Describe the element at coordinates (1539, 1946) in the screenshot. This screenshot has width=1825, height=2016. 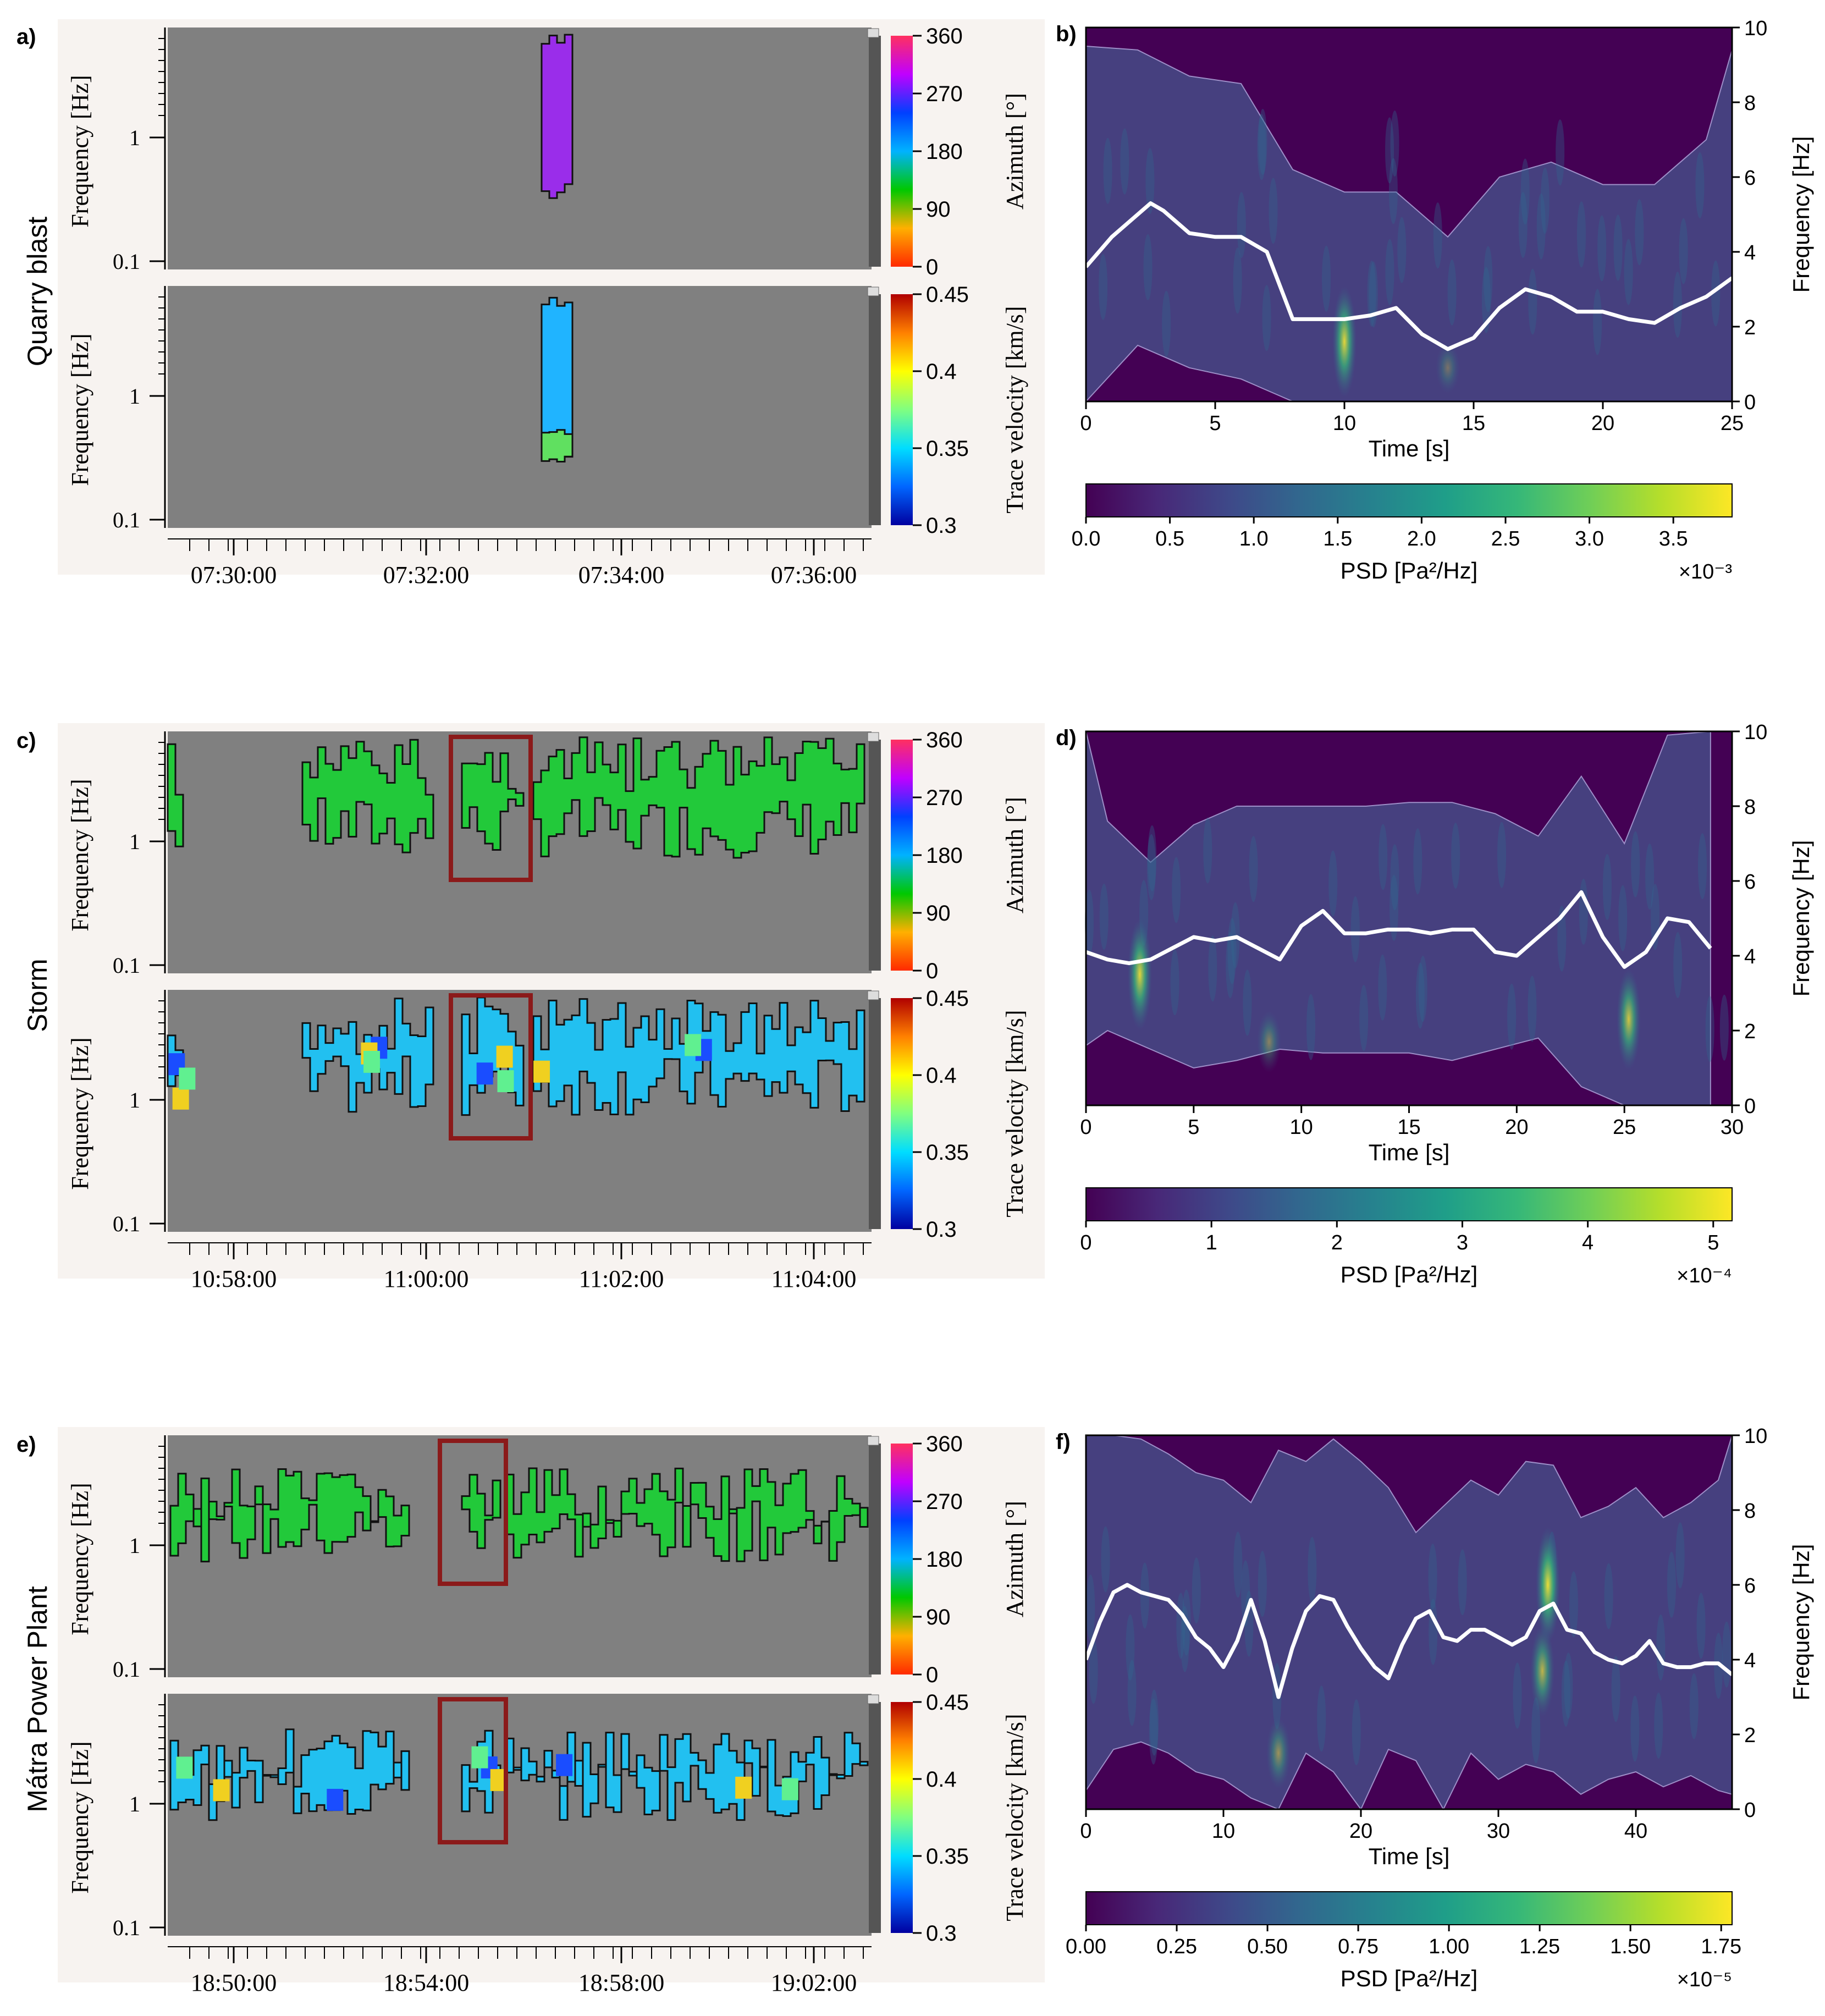
I see `colorbar-tick-label: 1.25` at that location.